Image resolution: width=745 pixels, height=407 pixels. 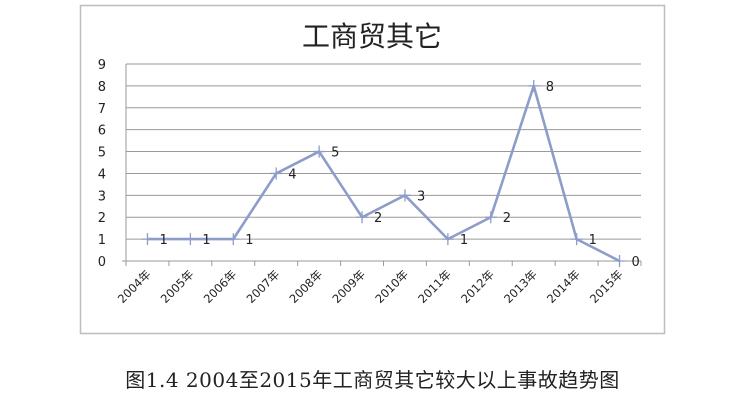 I want to click on y-tick-label: 9, so click(x=102, y=65).